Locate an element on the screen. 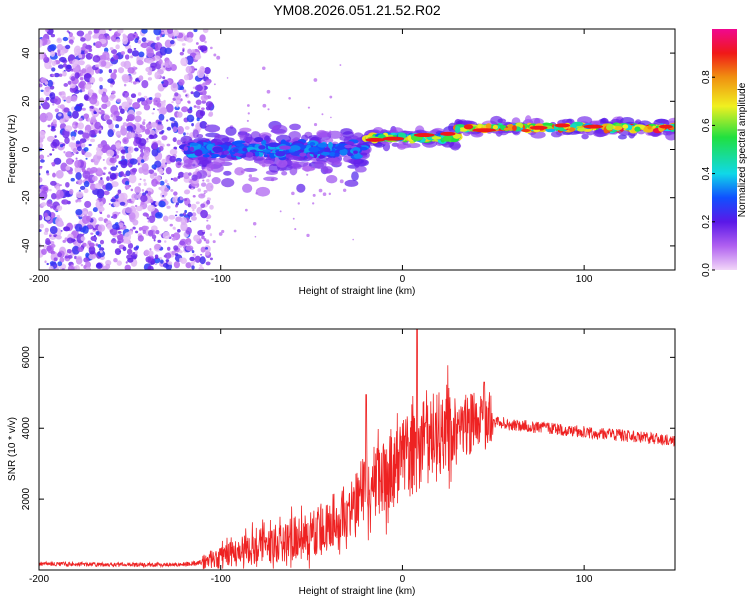 Image resolution: width=750 pixels, height=600 pixels. colorbar-tick-label: 0.0 is located at coordinates (706, 270).